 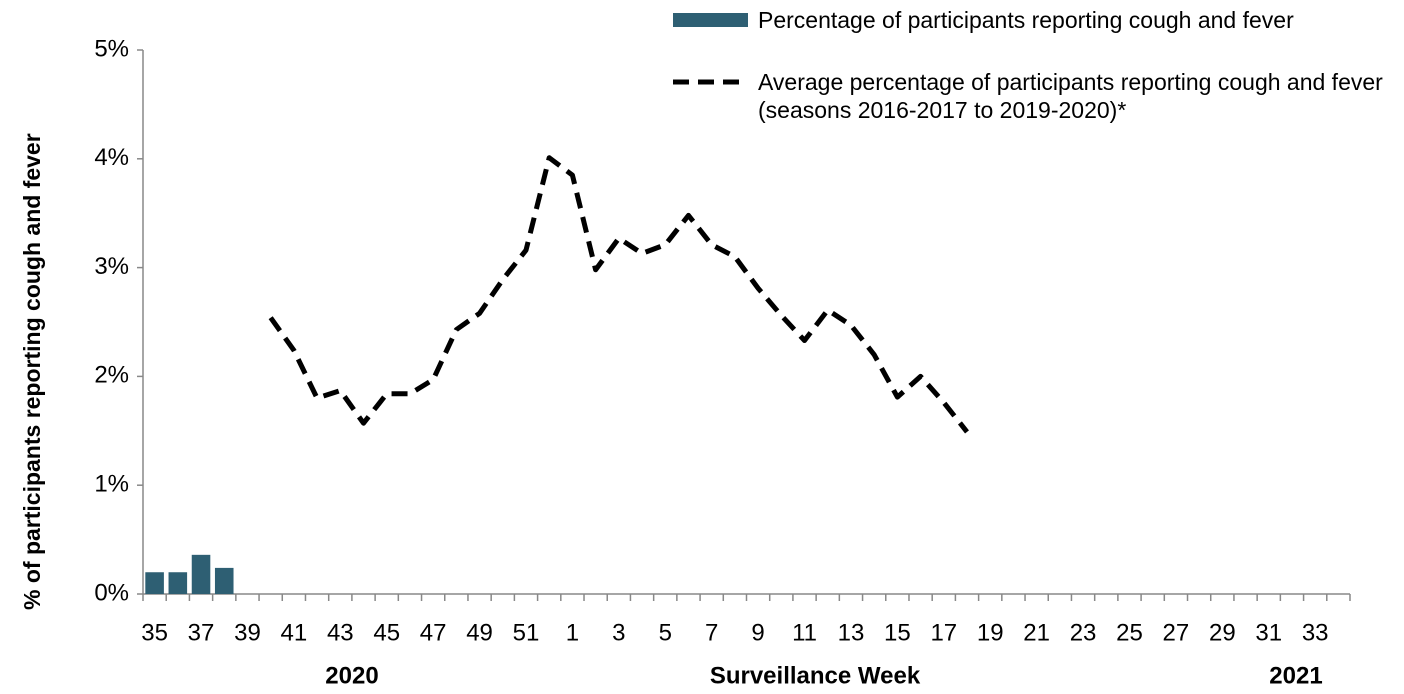 I want to click on y-tick-label: 0%, so click(x=111, y=592).